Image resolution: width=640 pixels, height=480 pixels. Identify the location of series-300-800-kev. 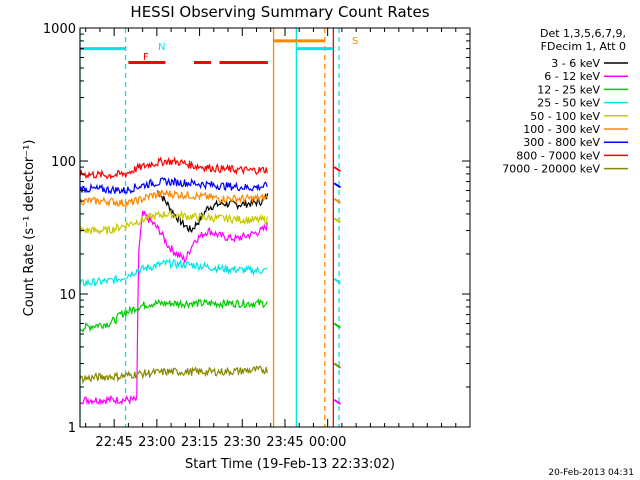
(173, 186).